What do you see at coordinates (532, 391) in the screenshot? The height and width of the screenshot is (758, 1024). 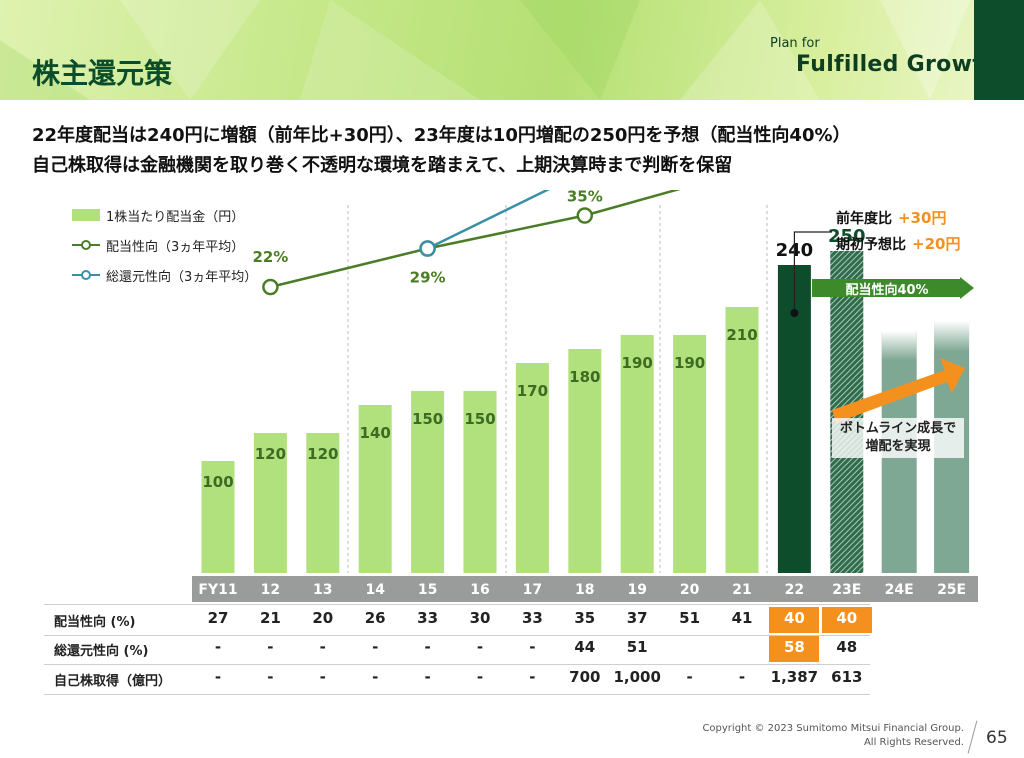 I see `bar-value-label: 170` at bounding box center [532, 391].